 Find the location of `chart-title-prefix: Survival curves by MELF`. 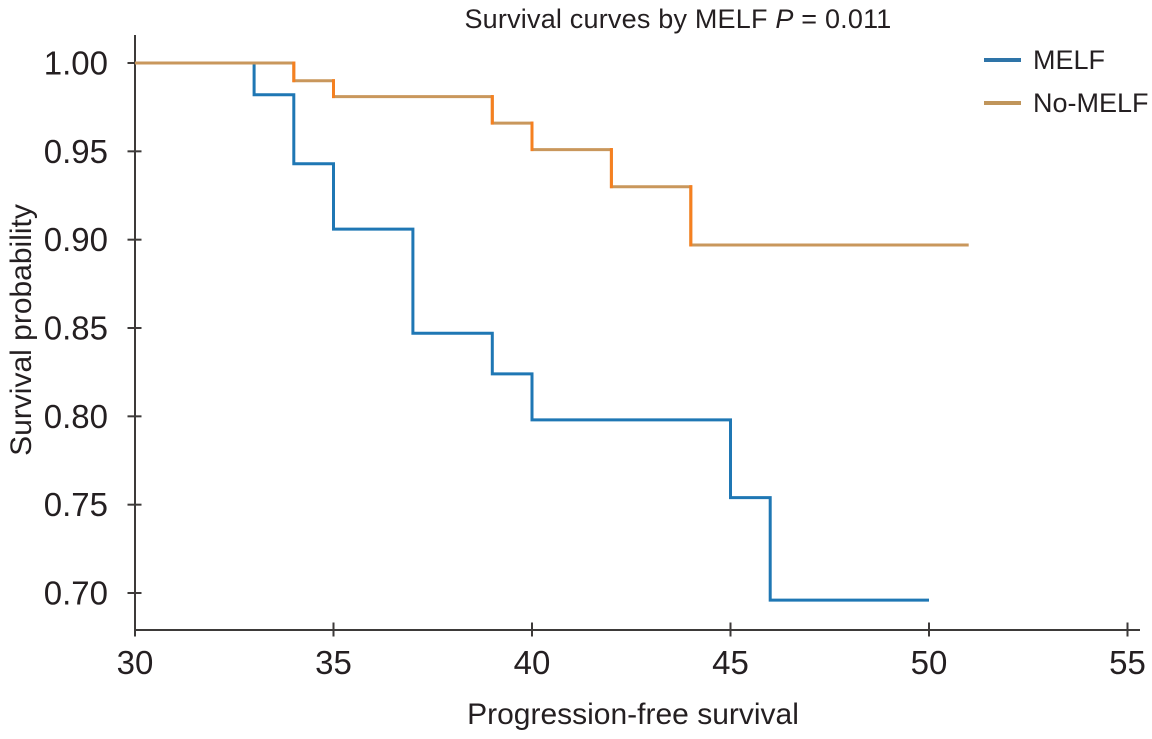

chart-title-prefix: Survival curves by MELF is located at coordinates (620, 19).